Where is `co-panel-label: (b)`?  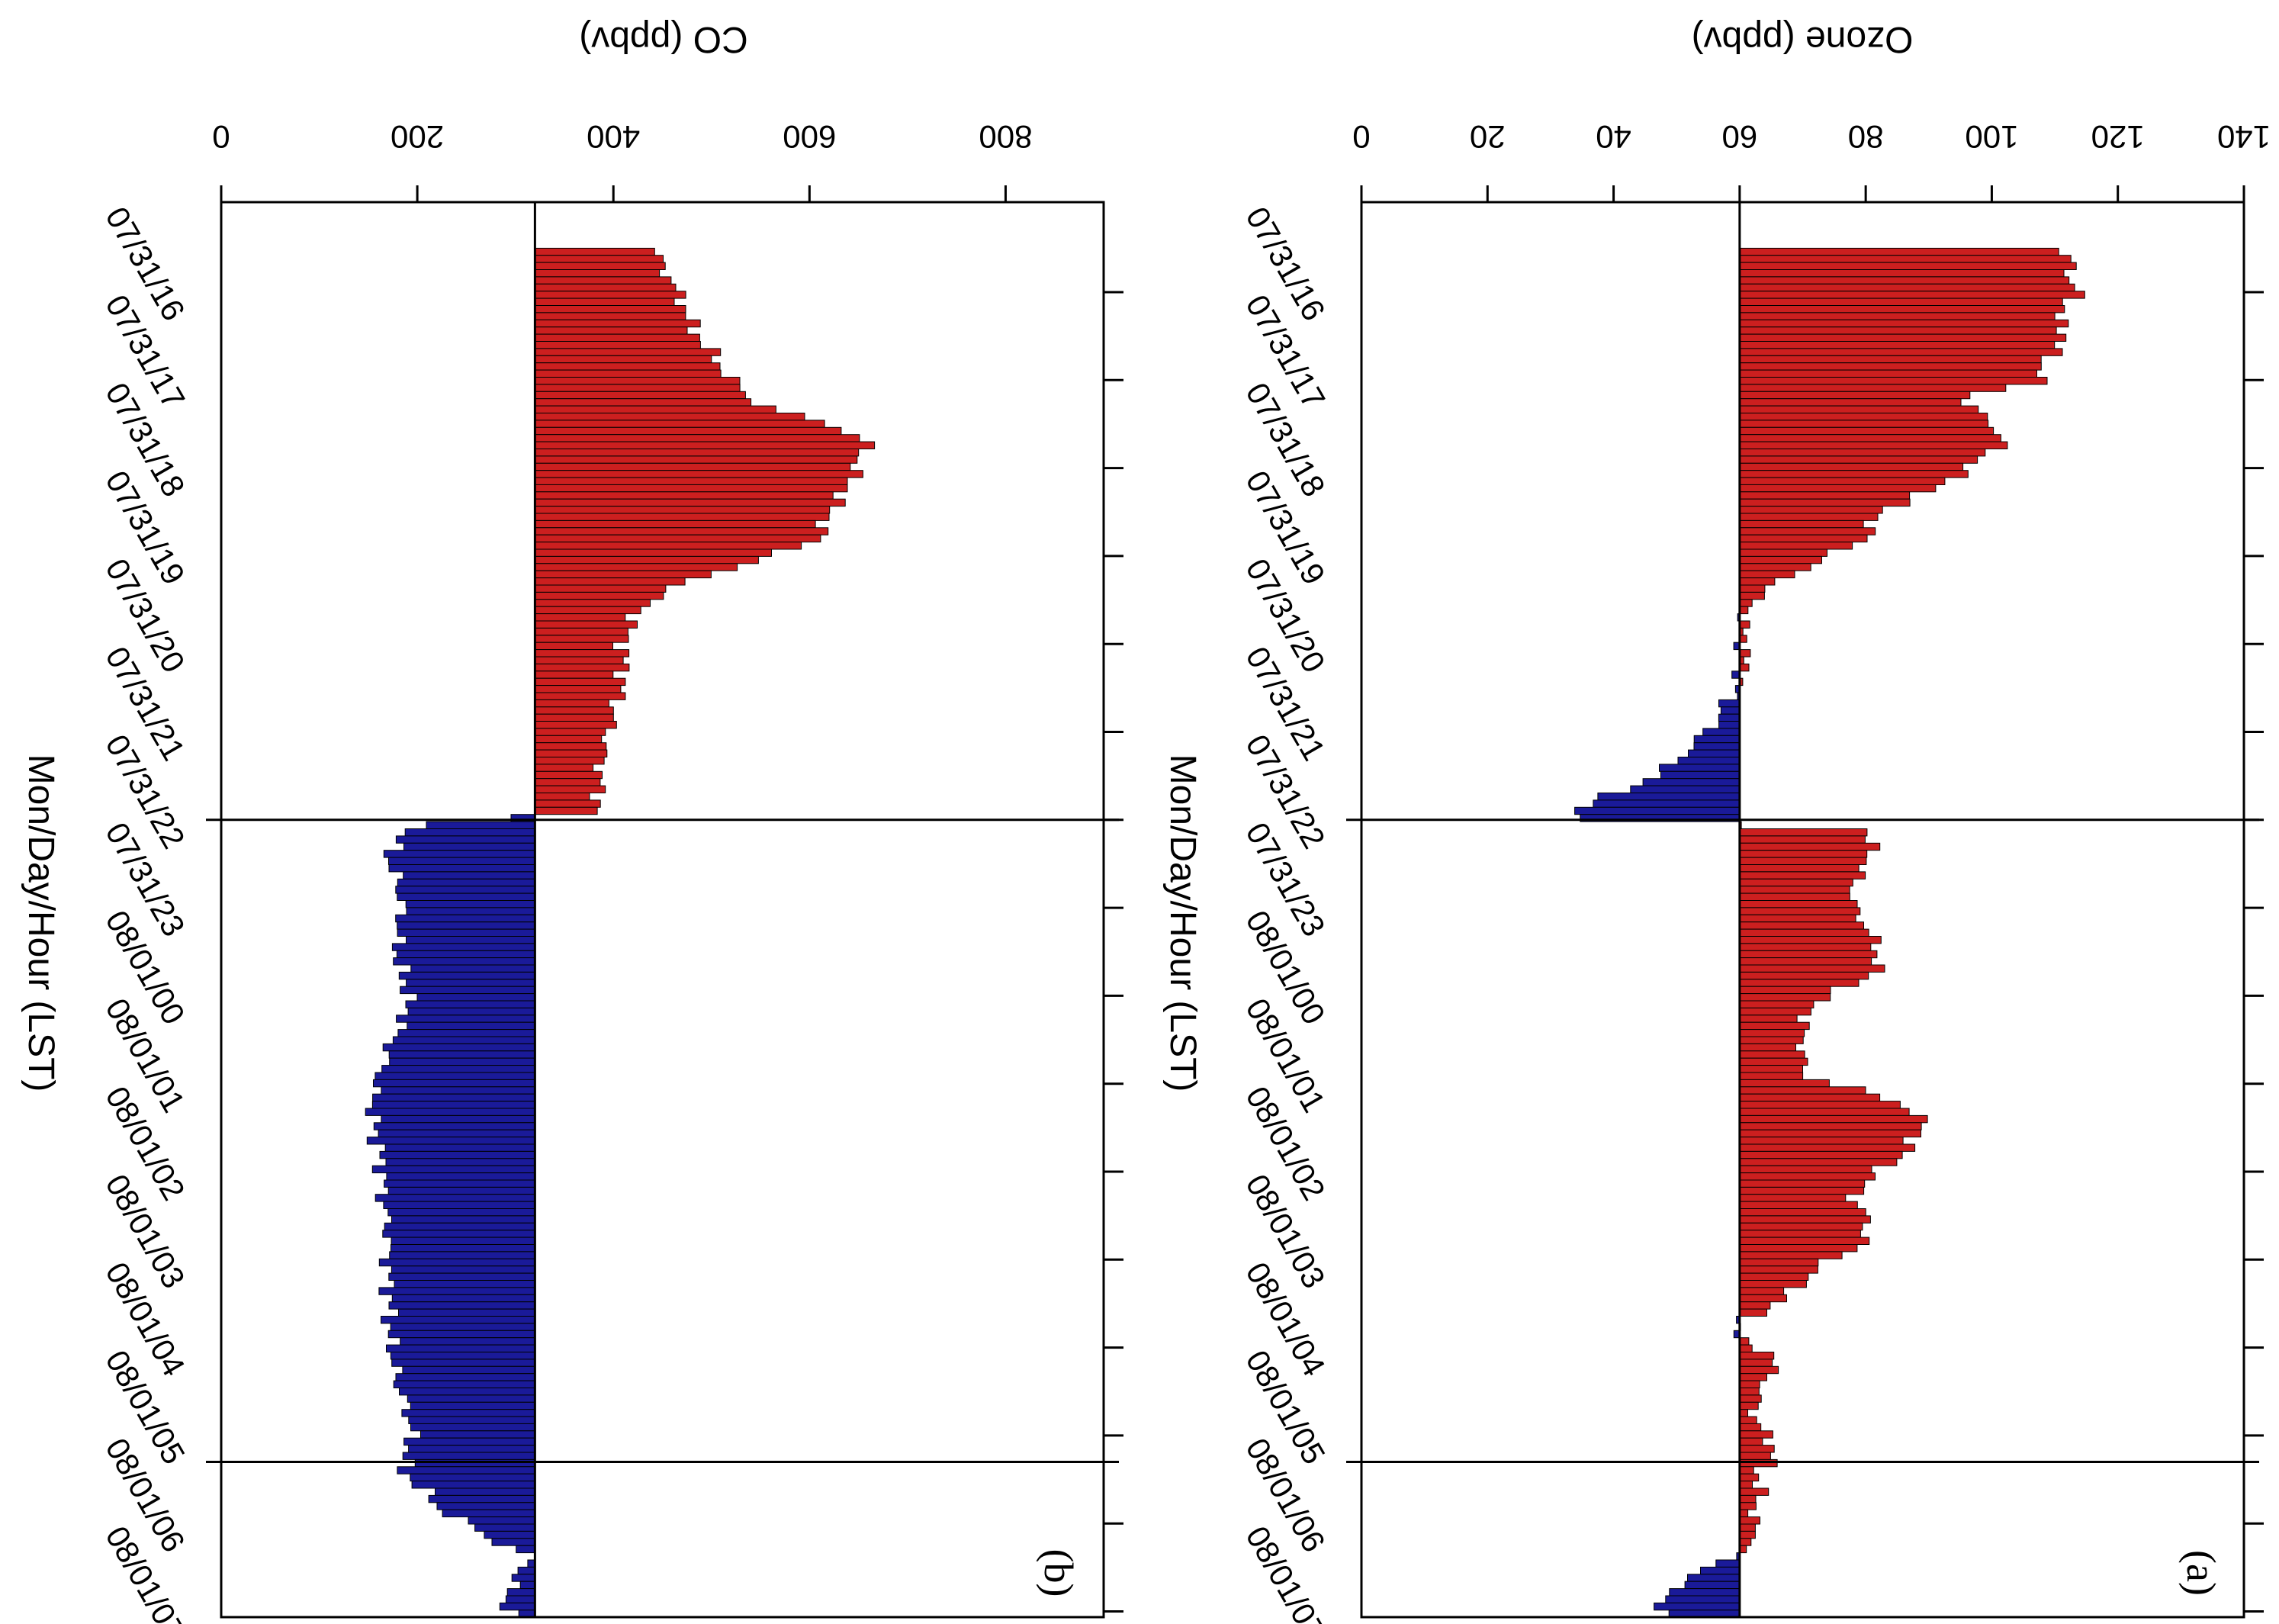 co-panel-label: (b) is located at coordinates (1059, 1573).